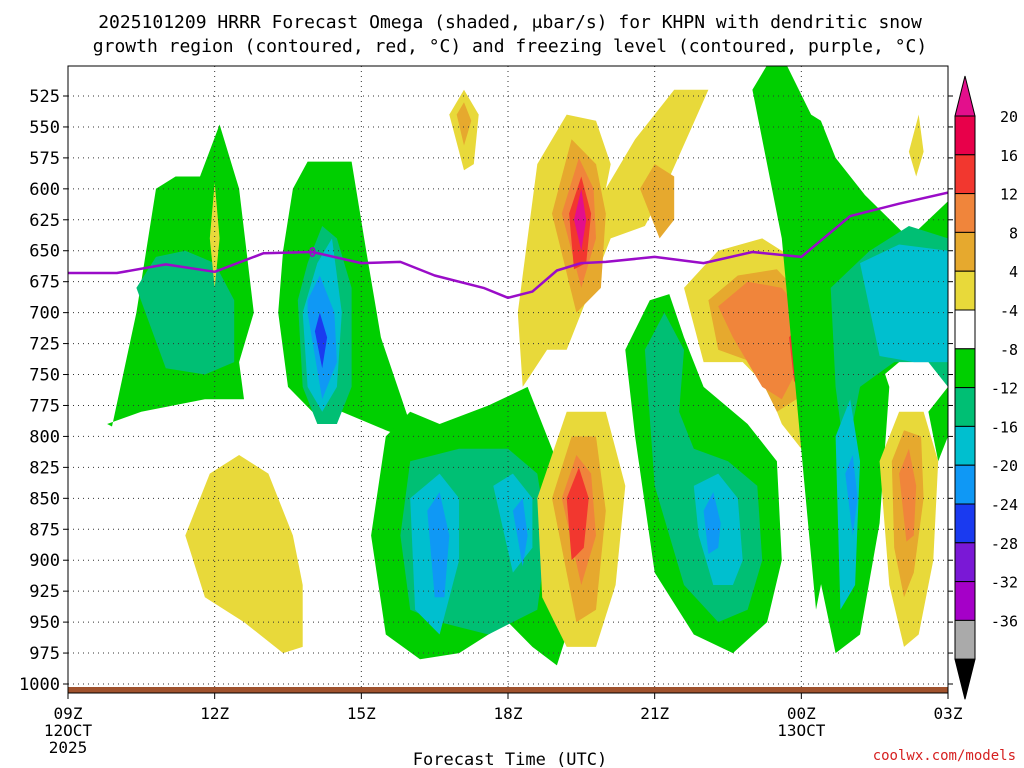 The image size is (1024, 768). Describe the element at coordinates (965, 96) in the screenshot. I see `colorbar-top-triangle` at that location.